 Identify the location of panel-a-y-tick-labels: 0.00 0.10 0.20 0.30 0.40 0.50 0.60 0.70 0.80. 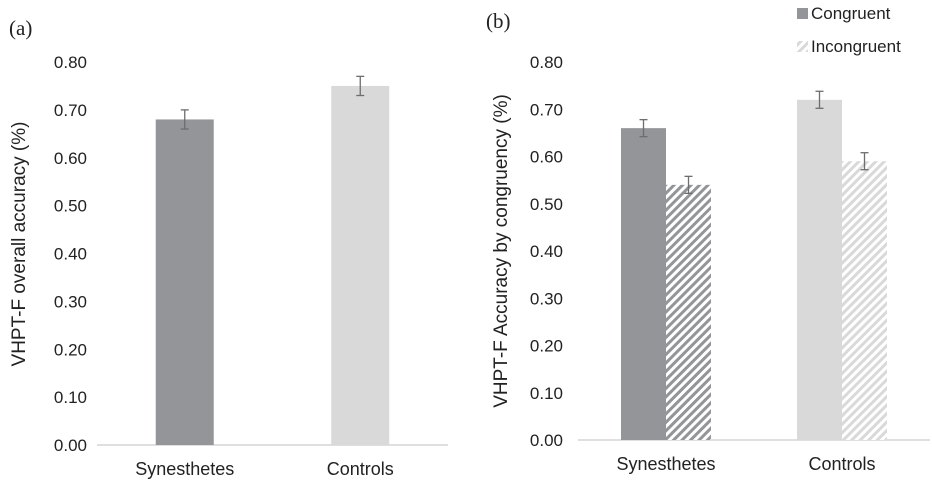
(70, 254).